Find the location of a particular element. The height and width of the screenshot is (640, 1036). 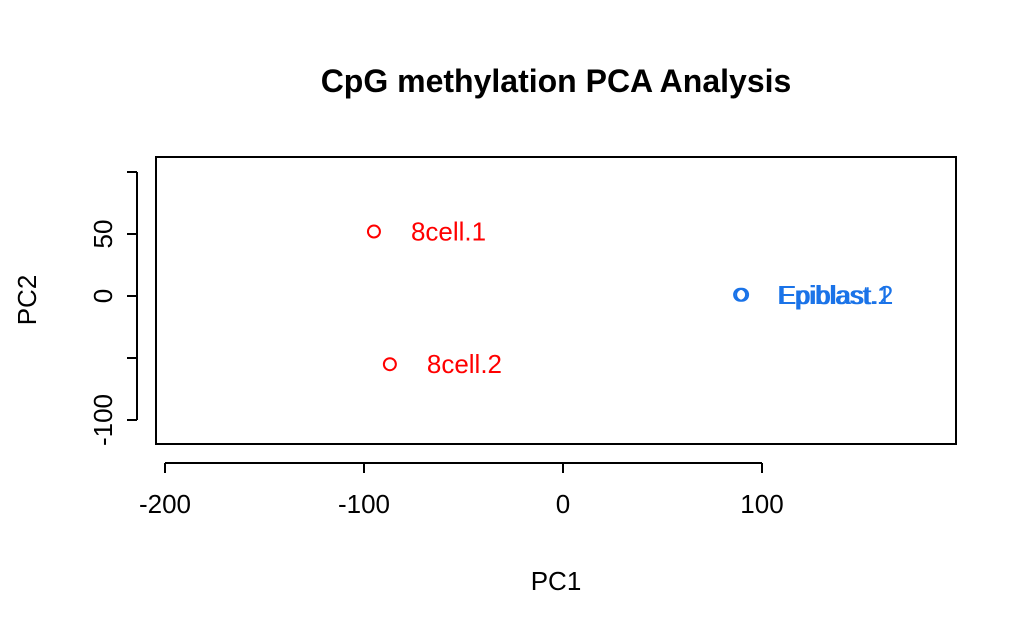

point-label: Epiblast.2 is located at coordinates (836, 295).